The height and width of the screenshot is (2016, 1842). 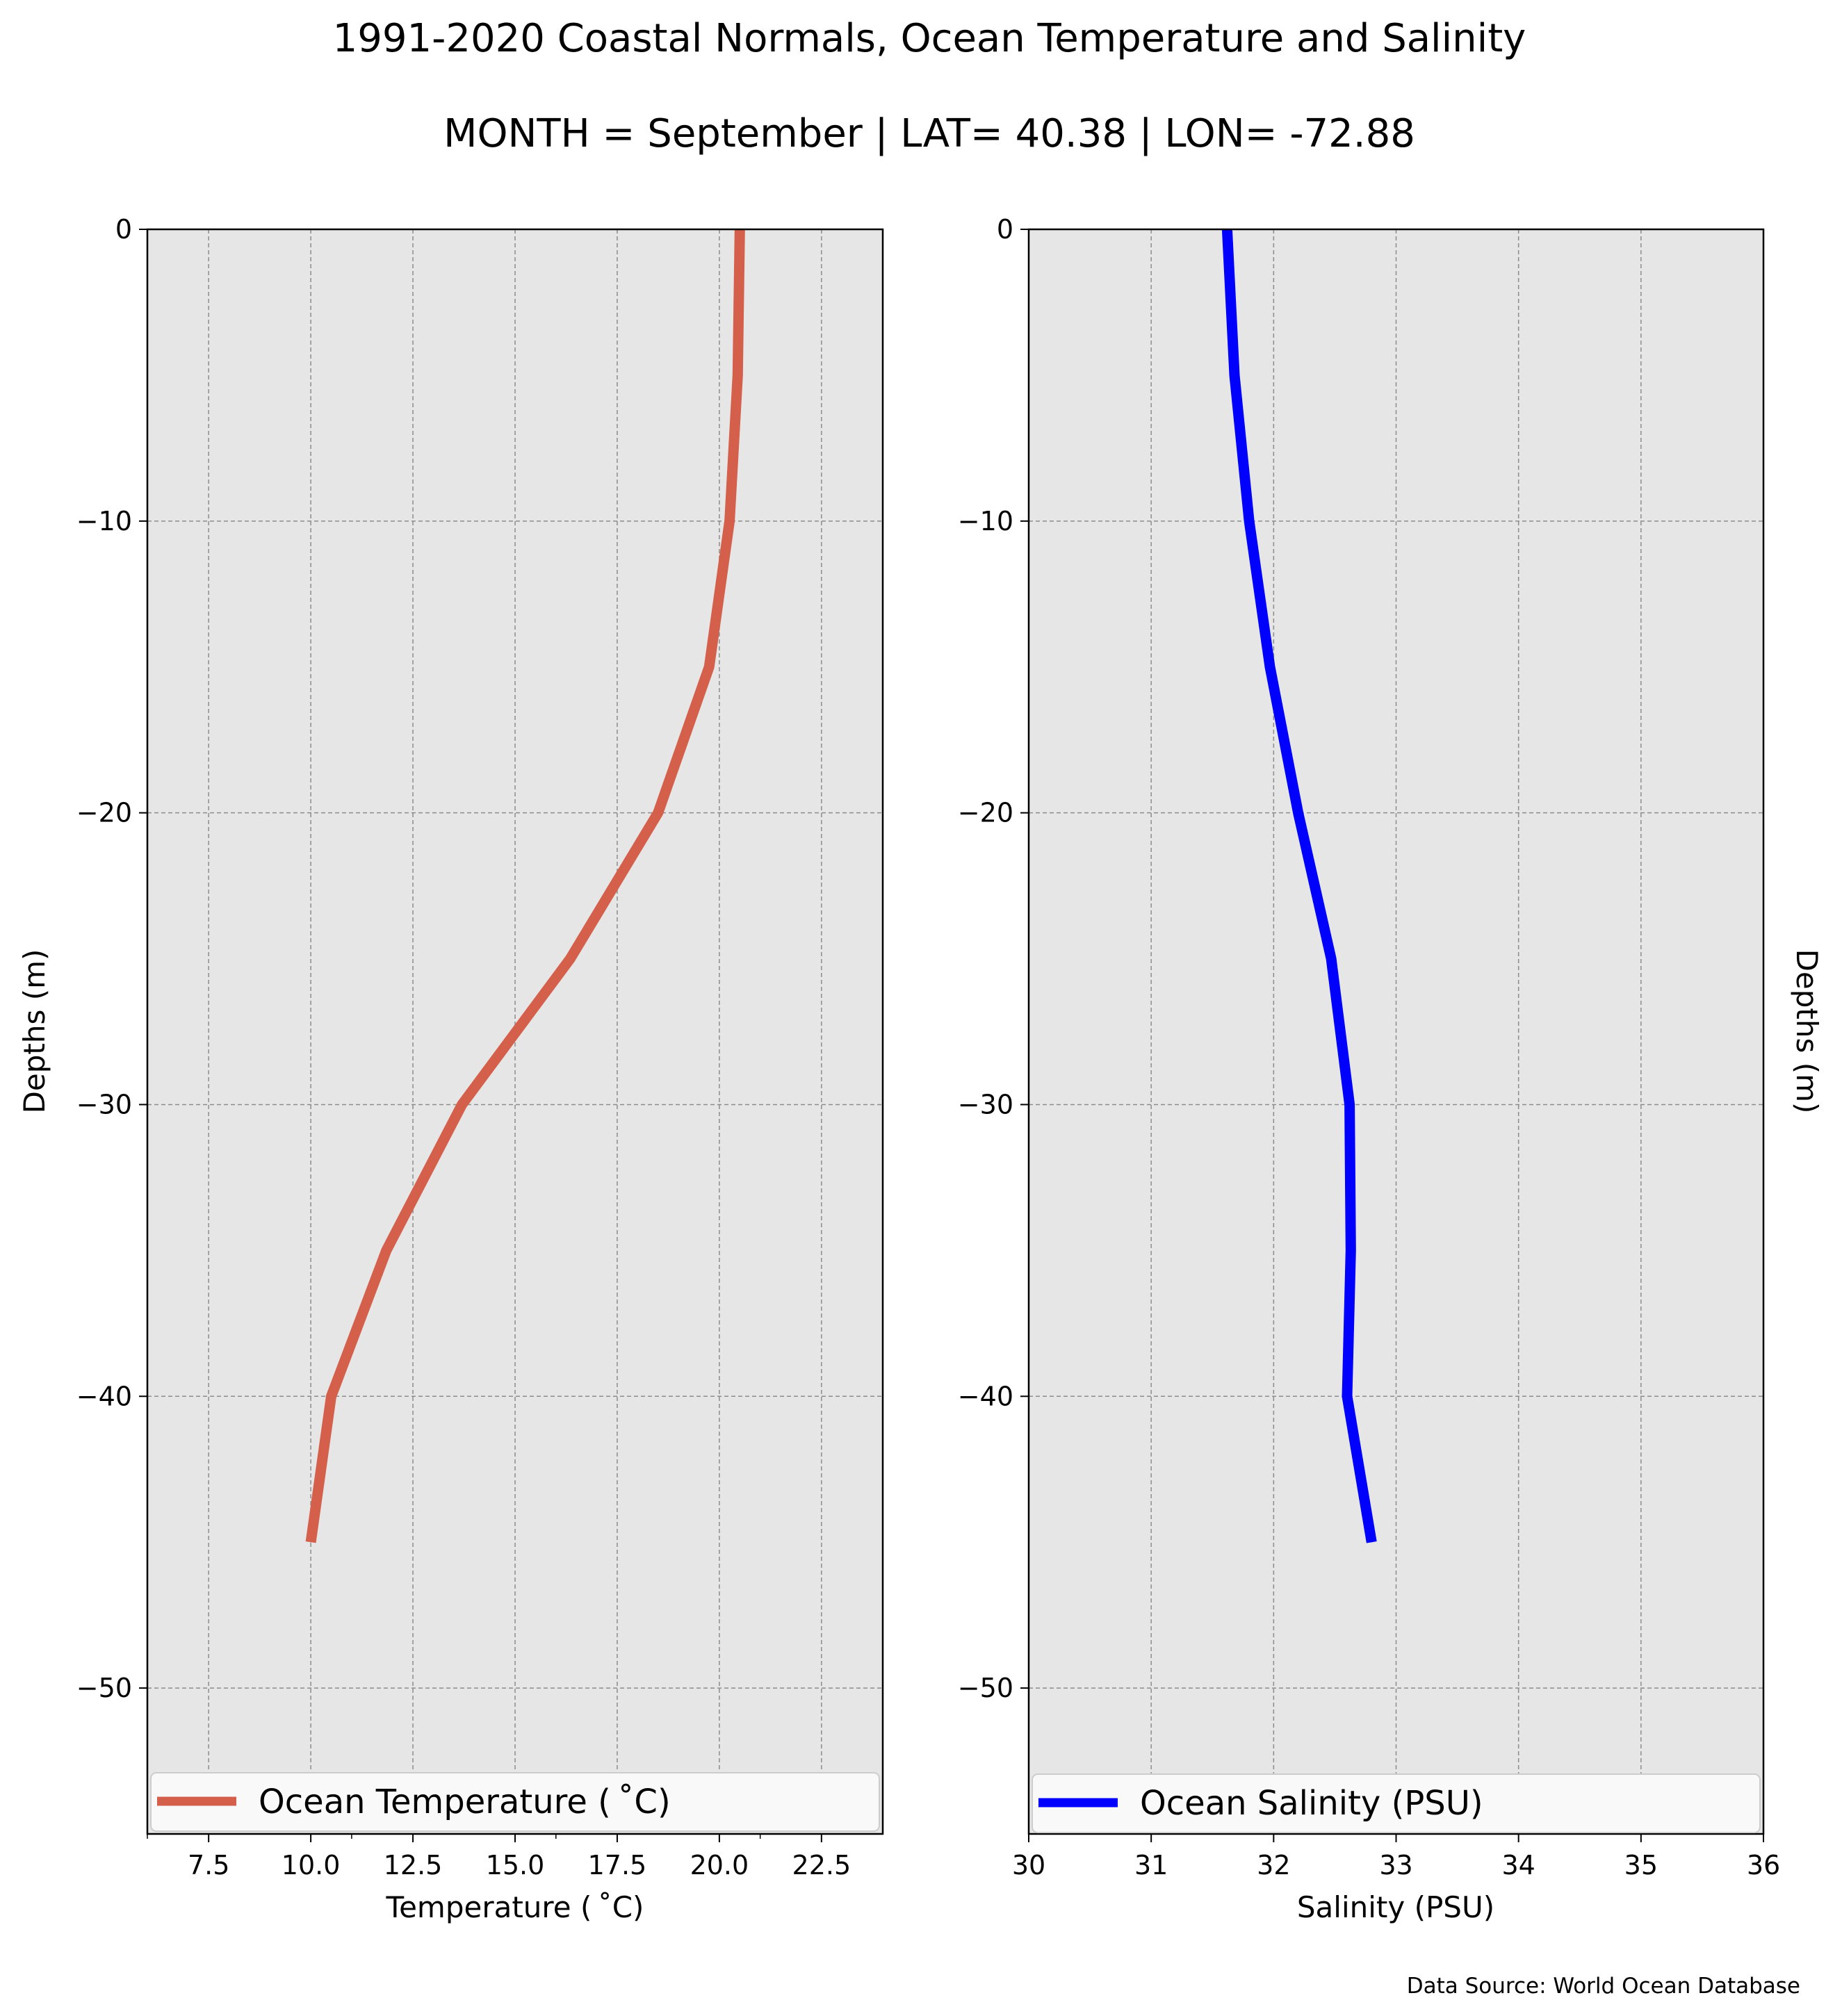 What do you see at coordinates (1395, 1865) in the screenshot?
I see `x-tick-label: 33` at bounding box center [1395, 1865].